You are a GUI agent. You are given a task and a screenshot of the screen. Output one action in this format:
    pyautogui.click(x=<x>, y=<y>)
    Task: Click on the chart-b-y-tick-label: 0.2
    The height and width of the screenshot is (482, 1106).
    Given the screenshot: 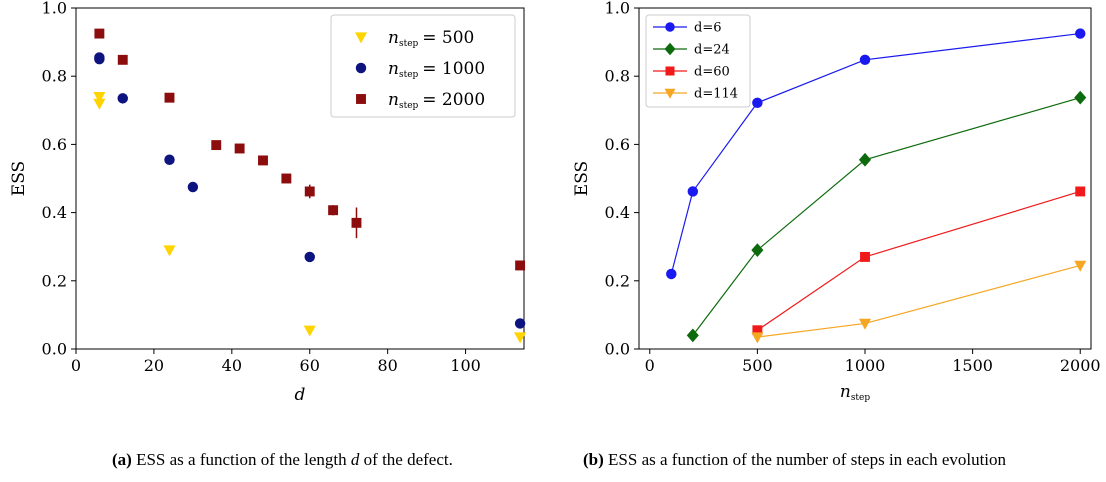 What is the action you would take?
    pyautogui.click(x=617, y=280)
    